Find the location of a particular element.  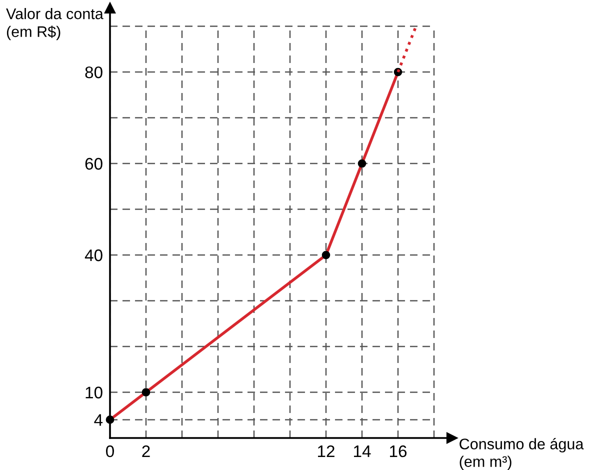

x-tick-label: 12 is located at coordinates (326, 451).